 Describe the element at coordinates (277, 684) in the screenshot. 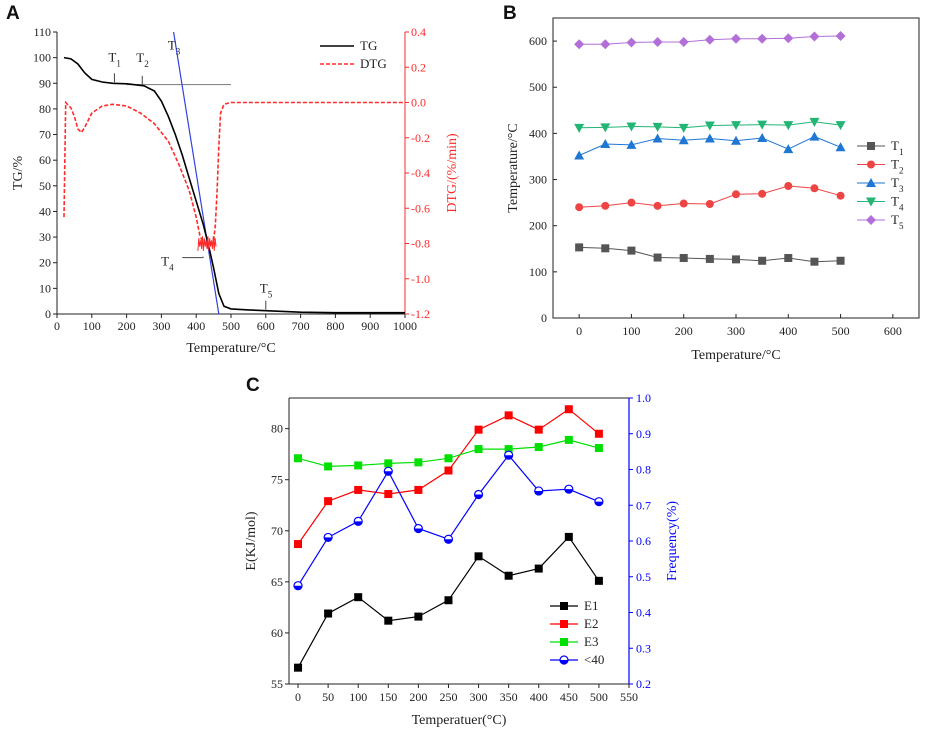

I see `panel-c-y-tick-label: 55` at that location.